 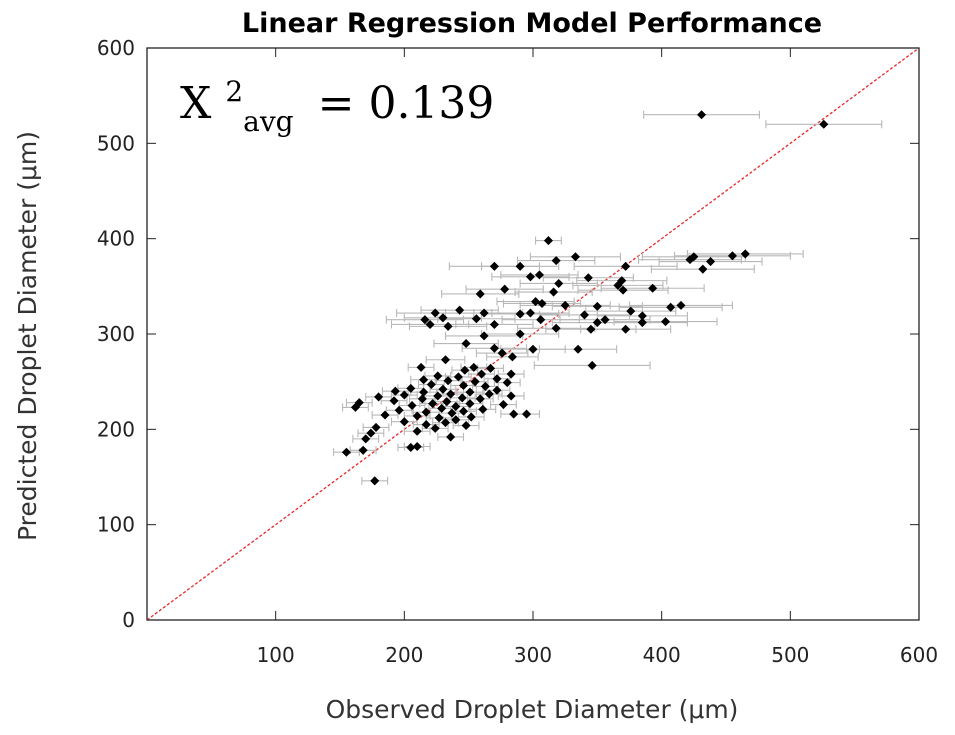 I want to click on chi-superscript: 2, so click(x=234, y=91).